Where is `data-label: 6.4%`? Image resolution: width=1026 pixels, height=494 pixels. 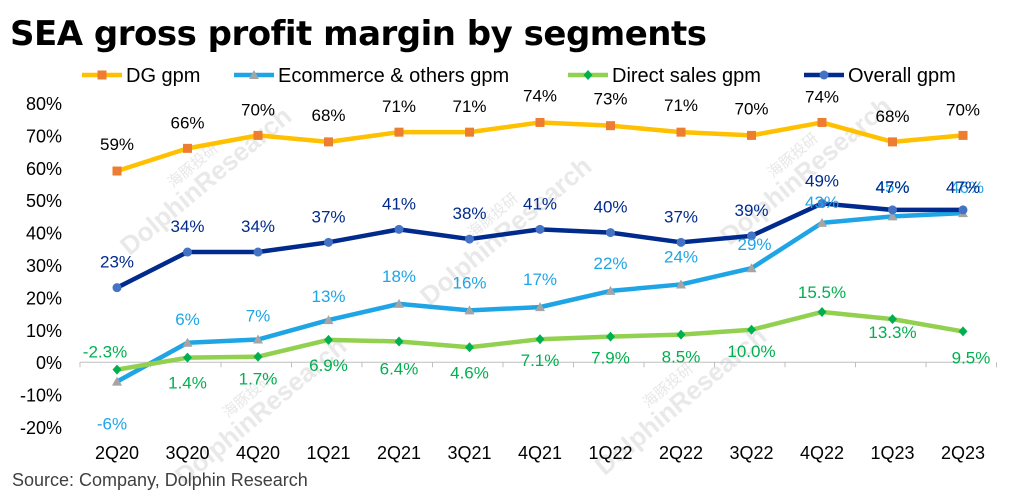 data-label: 6.4% is located at coordinates (399, 368).